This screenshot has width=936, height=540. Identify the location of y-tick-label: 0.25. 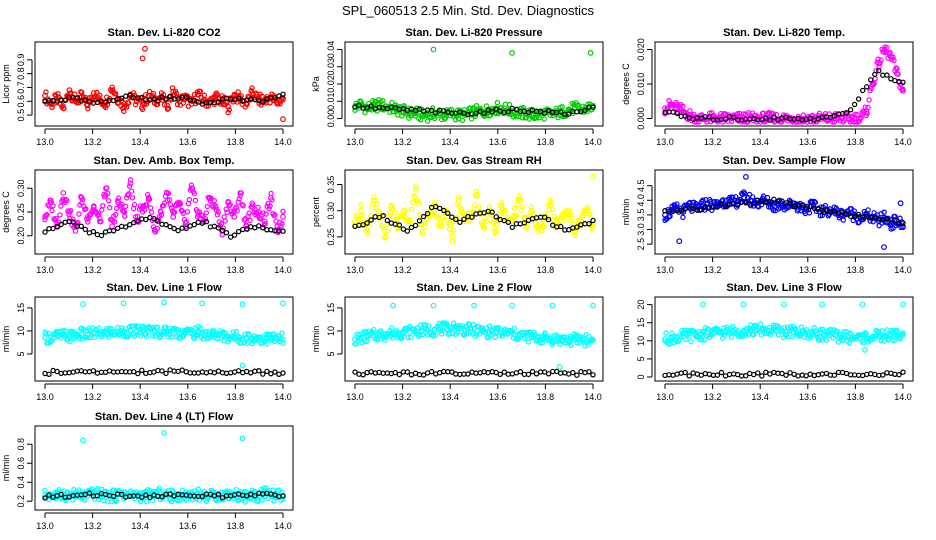
(21, 212).